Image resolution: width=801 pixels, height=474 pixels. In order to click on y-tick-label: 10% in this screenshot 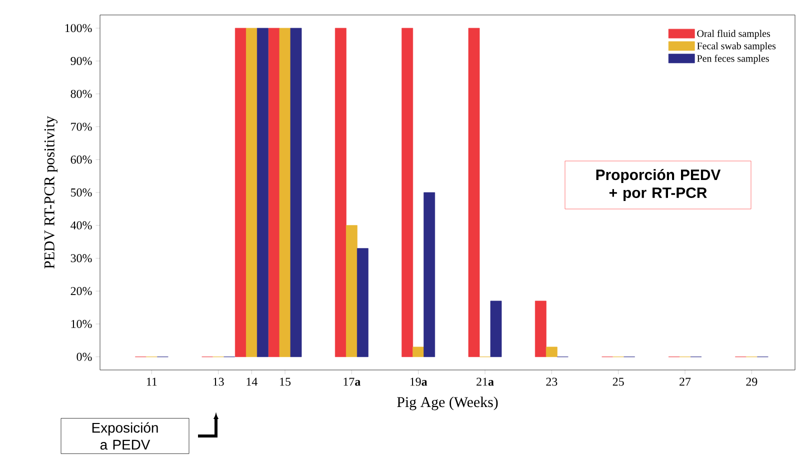, I will do `click(81, 324)`.